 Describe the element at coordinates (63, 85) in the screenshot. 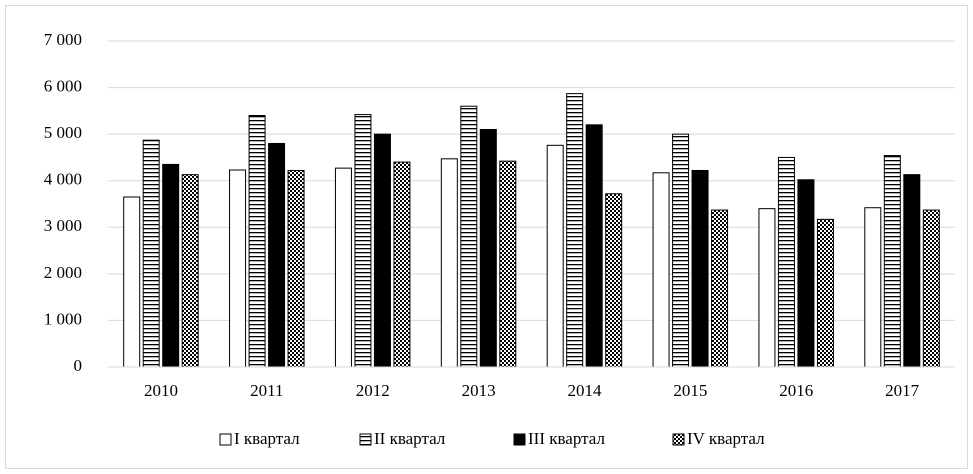

I see `y-tick-label: 6 000` at that location.